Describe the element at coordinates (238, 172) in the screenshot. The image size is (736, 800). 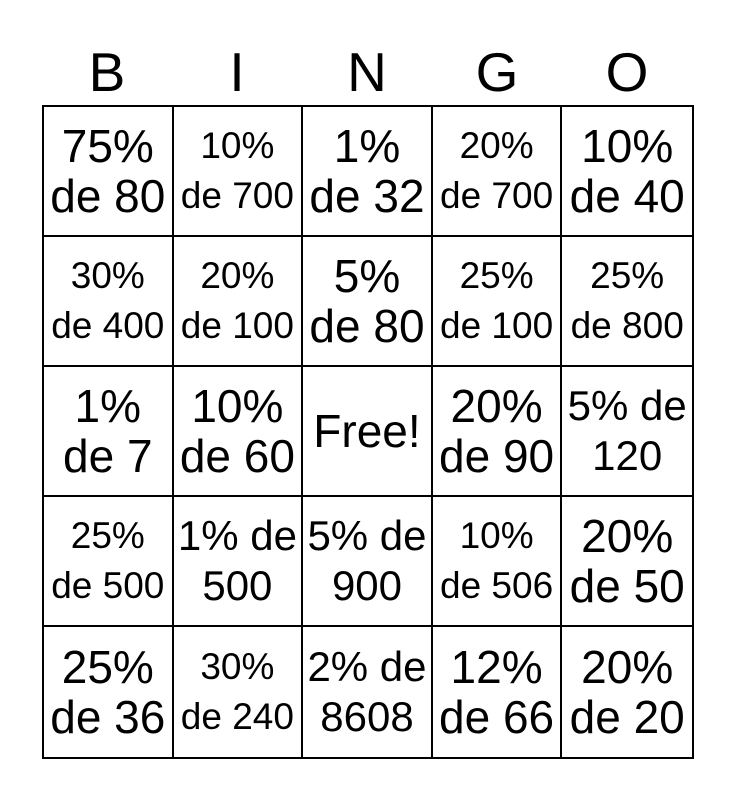
I see `cell-r1c2: 10% de 700` at that location.